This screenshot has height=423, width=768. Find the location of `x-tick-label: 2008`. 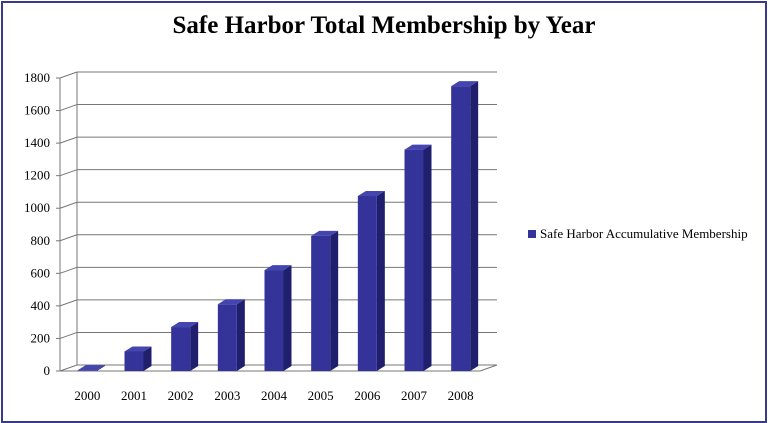

x-tick-label: 2008 is located at coordinates (461, 395).